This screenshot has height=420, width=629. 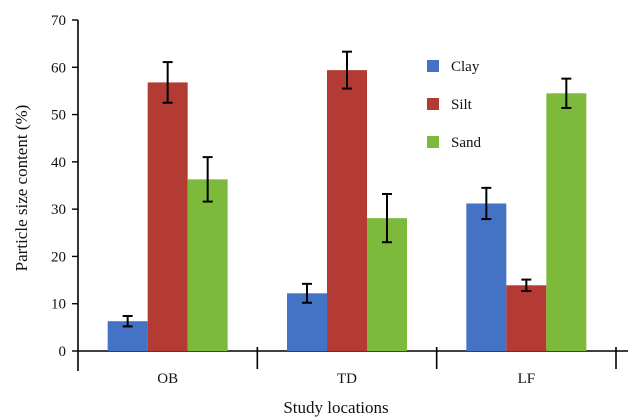 What do you see at coordinates (433, 104) in the screenshot?
I see `legend-swatch-silt` at bounding box center [433, 104].